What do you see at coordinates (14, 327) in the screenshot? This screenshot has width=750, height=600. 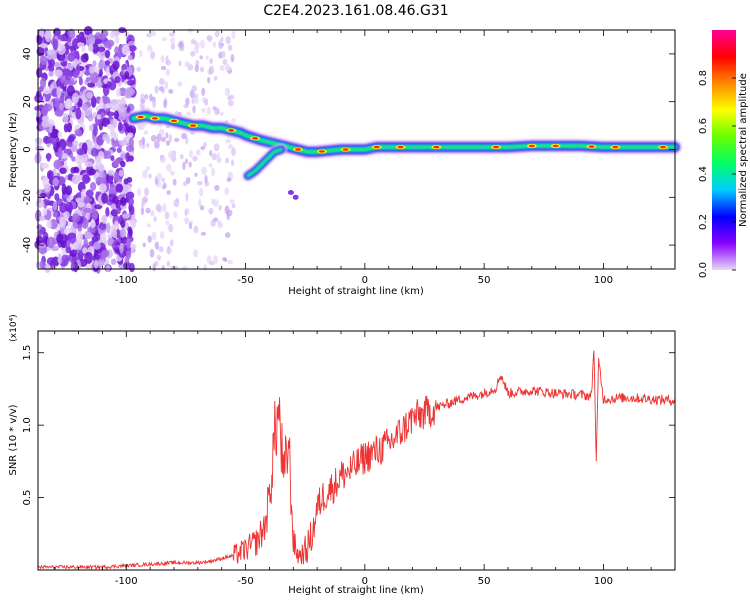 I see `snr-y-multiplier: (x10⁴)` at bounding box center [14, 327].